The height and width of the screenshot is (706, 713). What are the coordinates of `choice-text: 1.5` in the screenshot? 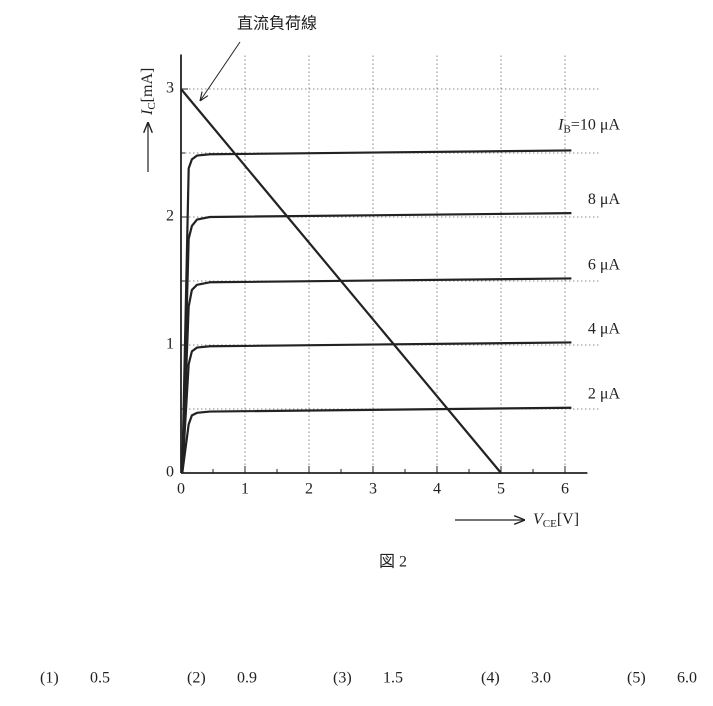 It's located at (393, 678).